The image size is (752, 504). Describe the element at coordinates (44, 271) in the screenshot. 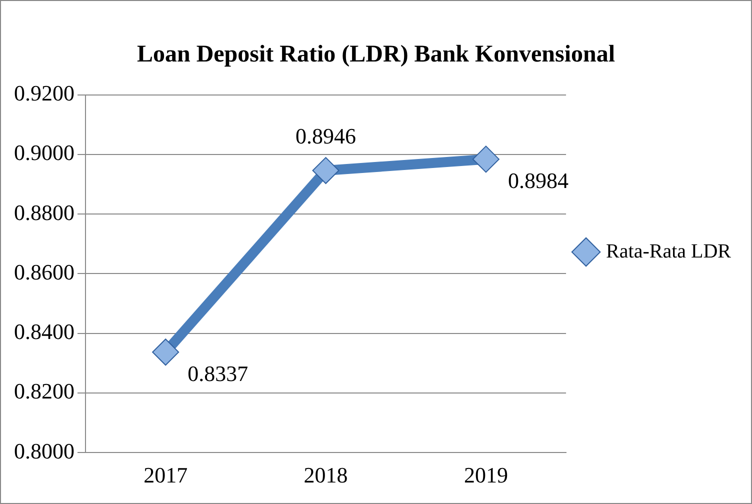

I see `y-tick-label: 0.8600` at that location.